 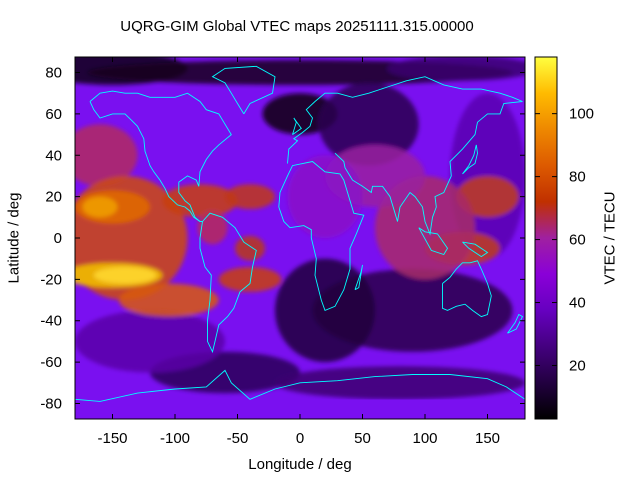 What do you see at coordinates (51, 403) in the screenshot?
I see `y-tick-label: -80` at bounding box center [51, 403].